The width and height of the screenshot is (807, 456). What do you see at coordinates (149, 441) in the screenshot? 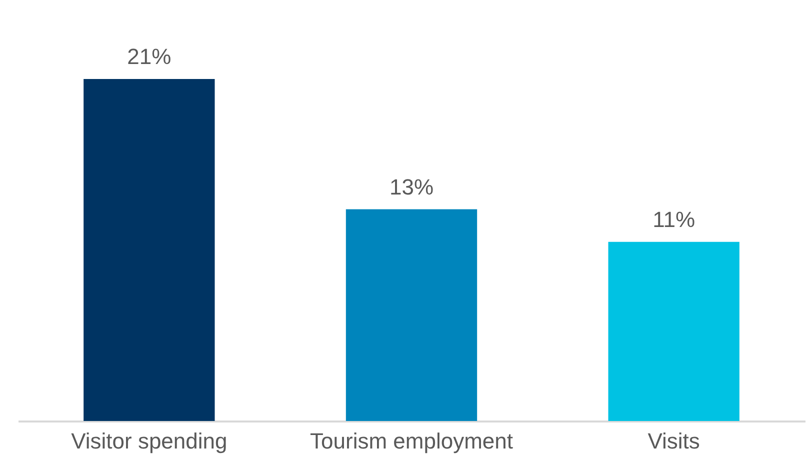
I see `x-tick-label: Visitor spending` at bounding box center [149, 441].